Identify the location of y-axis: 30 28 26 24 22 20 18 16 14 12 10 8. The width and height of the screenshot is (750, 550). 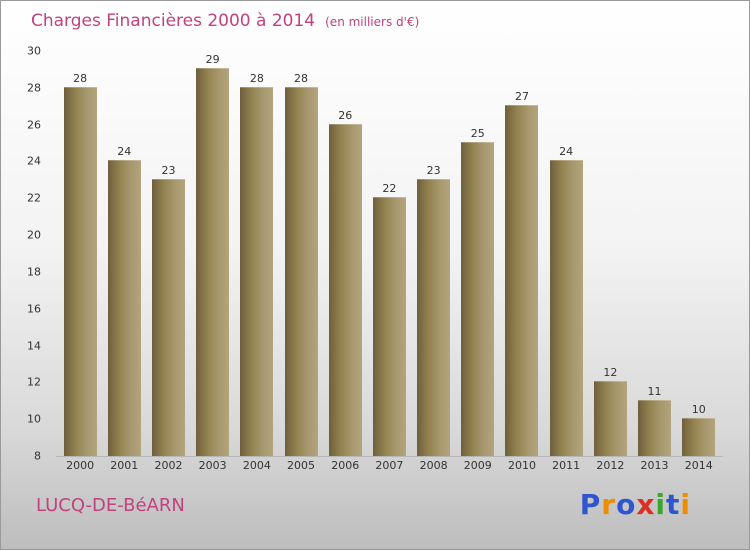
(26, 254).